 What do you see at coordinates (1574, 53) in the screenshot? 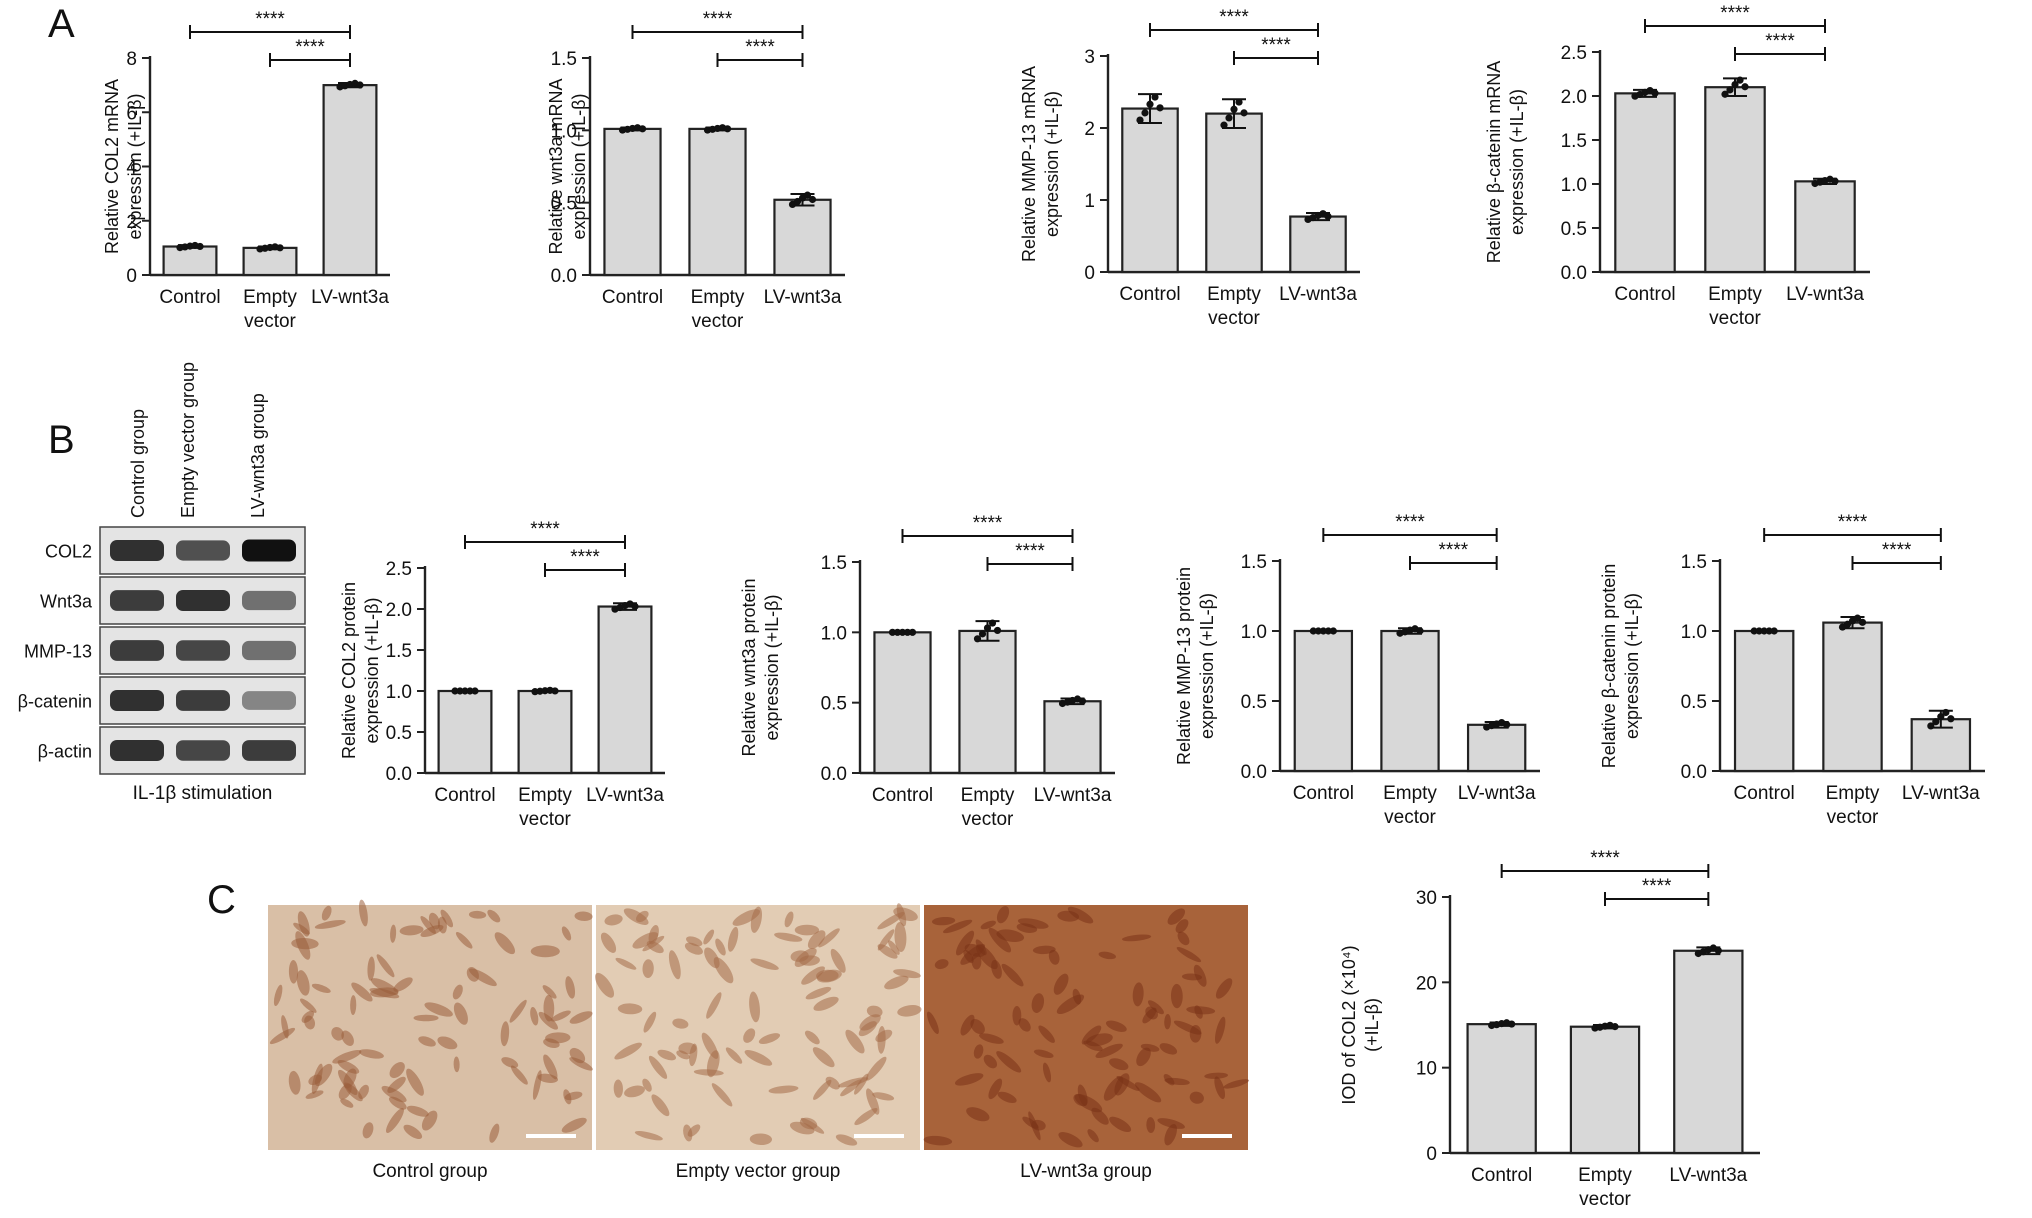
I see `y-tick-label: 2.5` at bounding box center [1574, 53].